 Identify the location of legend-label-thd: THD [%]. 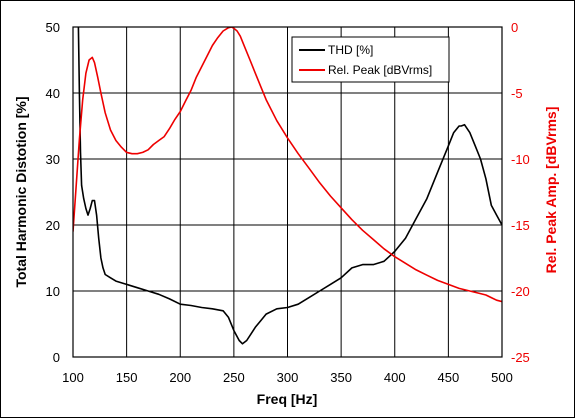
(350, 50).